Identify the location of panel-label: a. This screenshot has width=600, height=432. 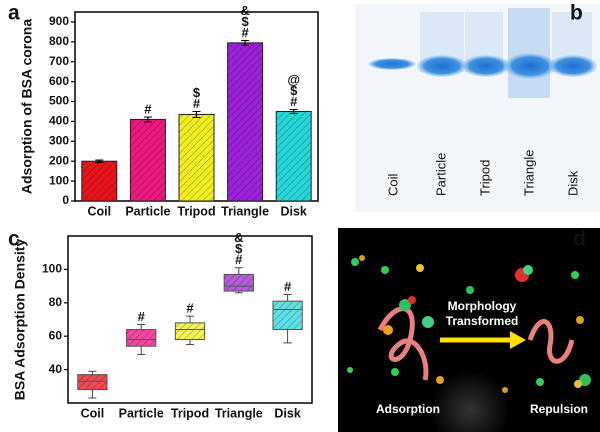
(14, 13).